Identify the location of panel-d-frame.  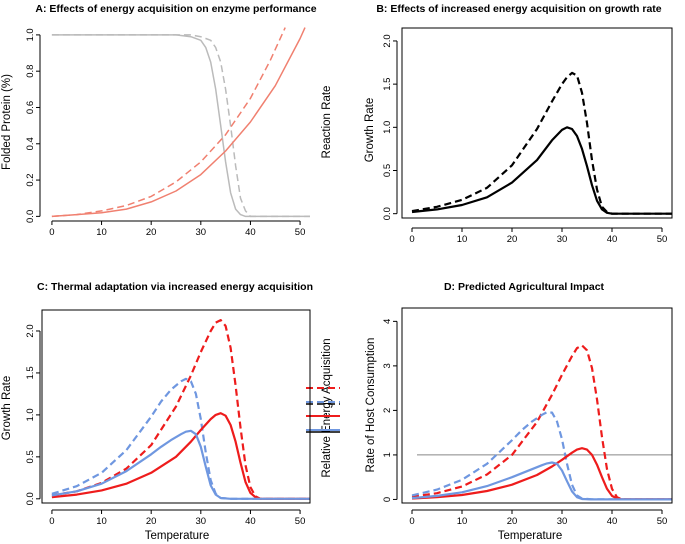
(537, 405).